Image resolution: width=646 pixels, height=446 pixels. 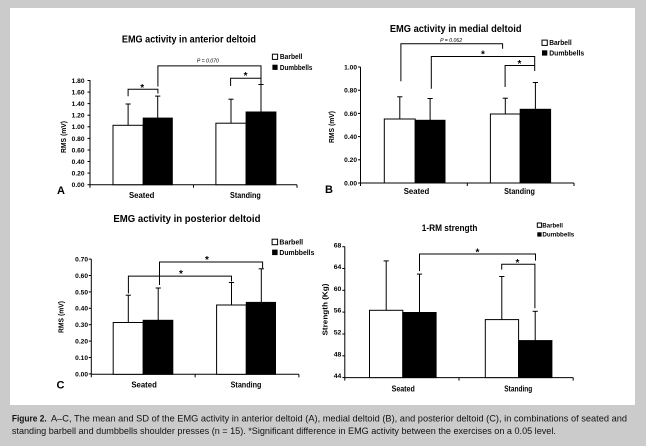 What do you see at coordinates (78, 104) in the screenshot?
I see `svg-text: 1.40` at bounding box center [78, 104].